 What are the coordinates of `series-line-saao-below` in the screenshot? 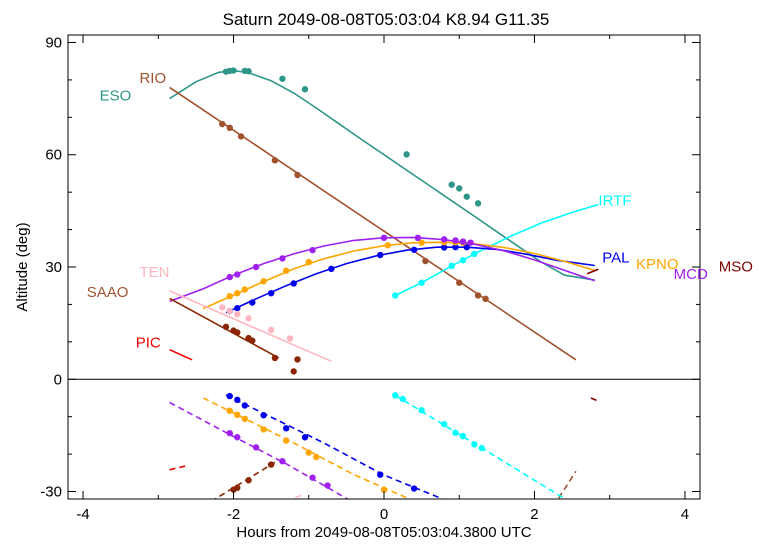 It's located at (244, 480).